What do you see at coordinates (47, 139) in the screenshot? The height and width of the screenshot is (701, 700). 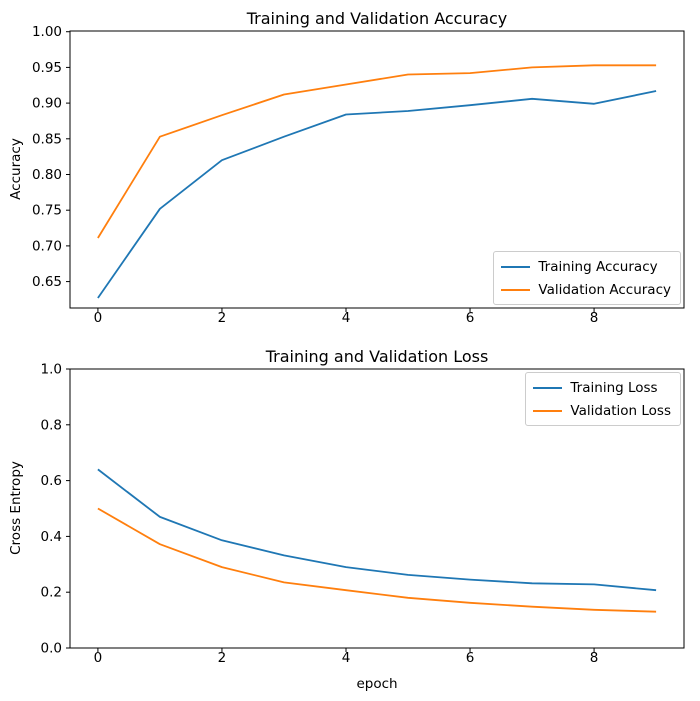 I see `y-tick-label: 0.85` at bounding box center [47, 139].